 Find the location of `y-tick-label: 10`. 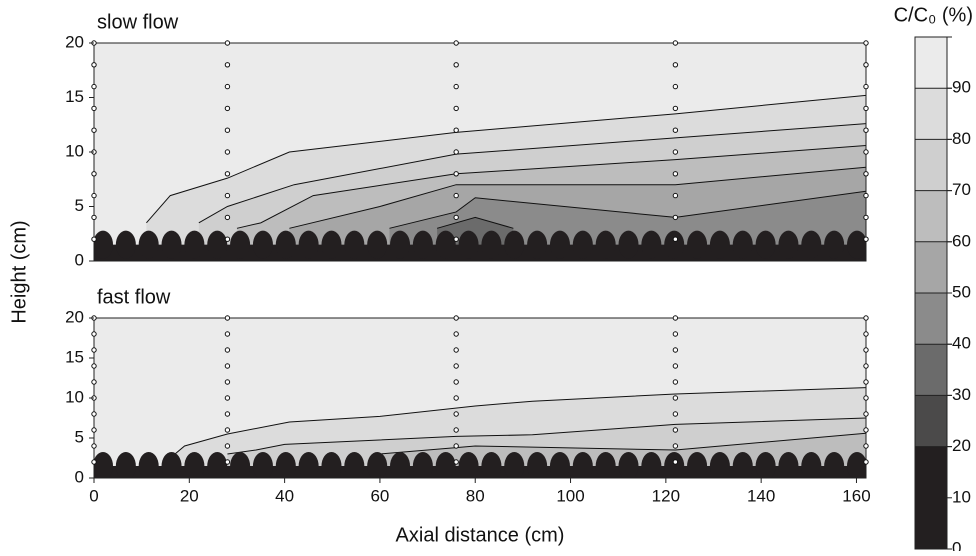

y-tick-label: 10 is located at coordinates (74, 150).